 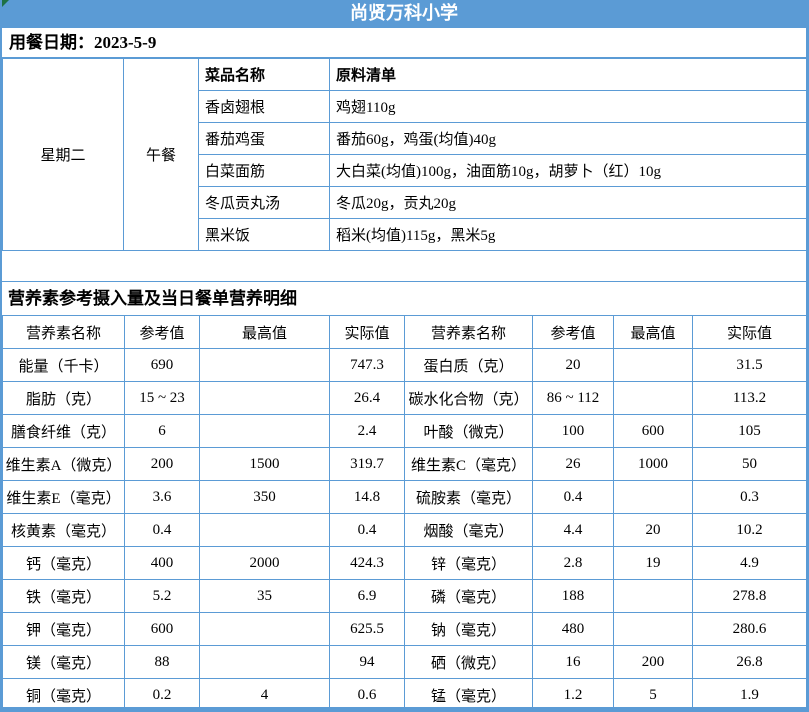 I want to click on nutrient-name-cell: 钾（毫克）, so click(x=63, y=629).